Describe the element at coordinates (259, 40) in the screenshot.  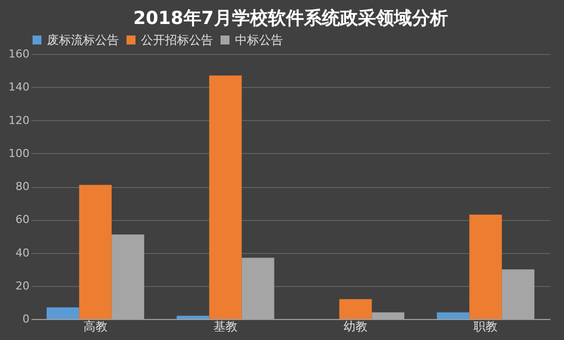
I see `legend-label: 中标公告` at that location.